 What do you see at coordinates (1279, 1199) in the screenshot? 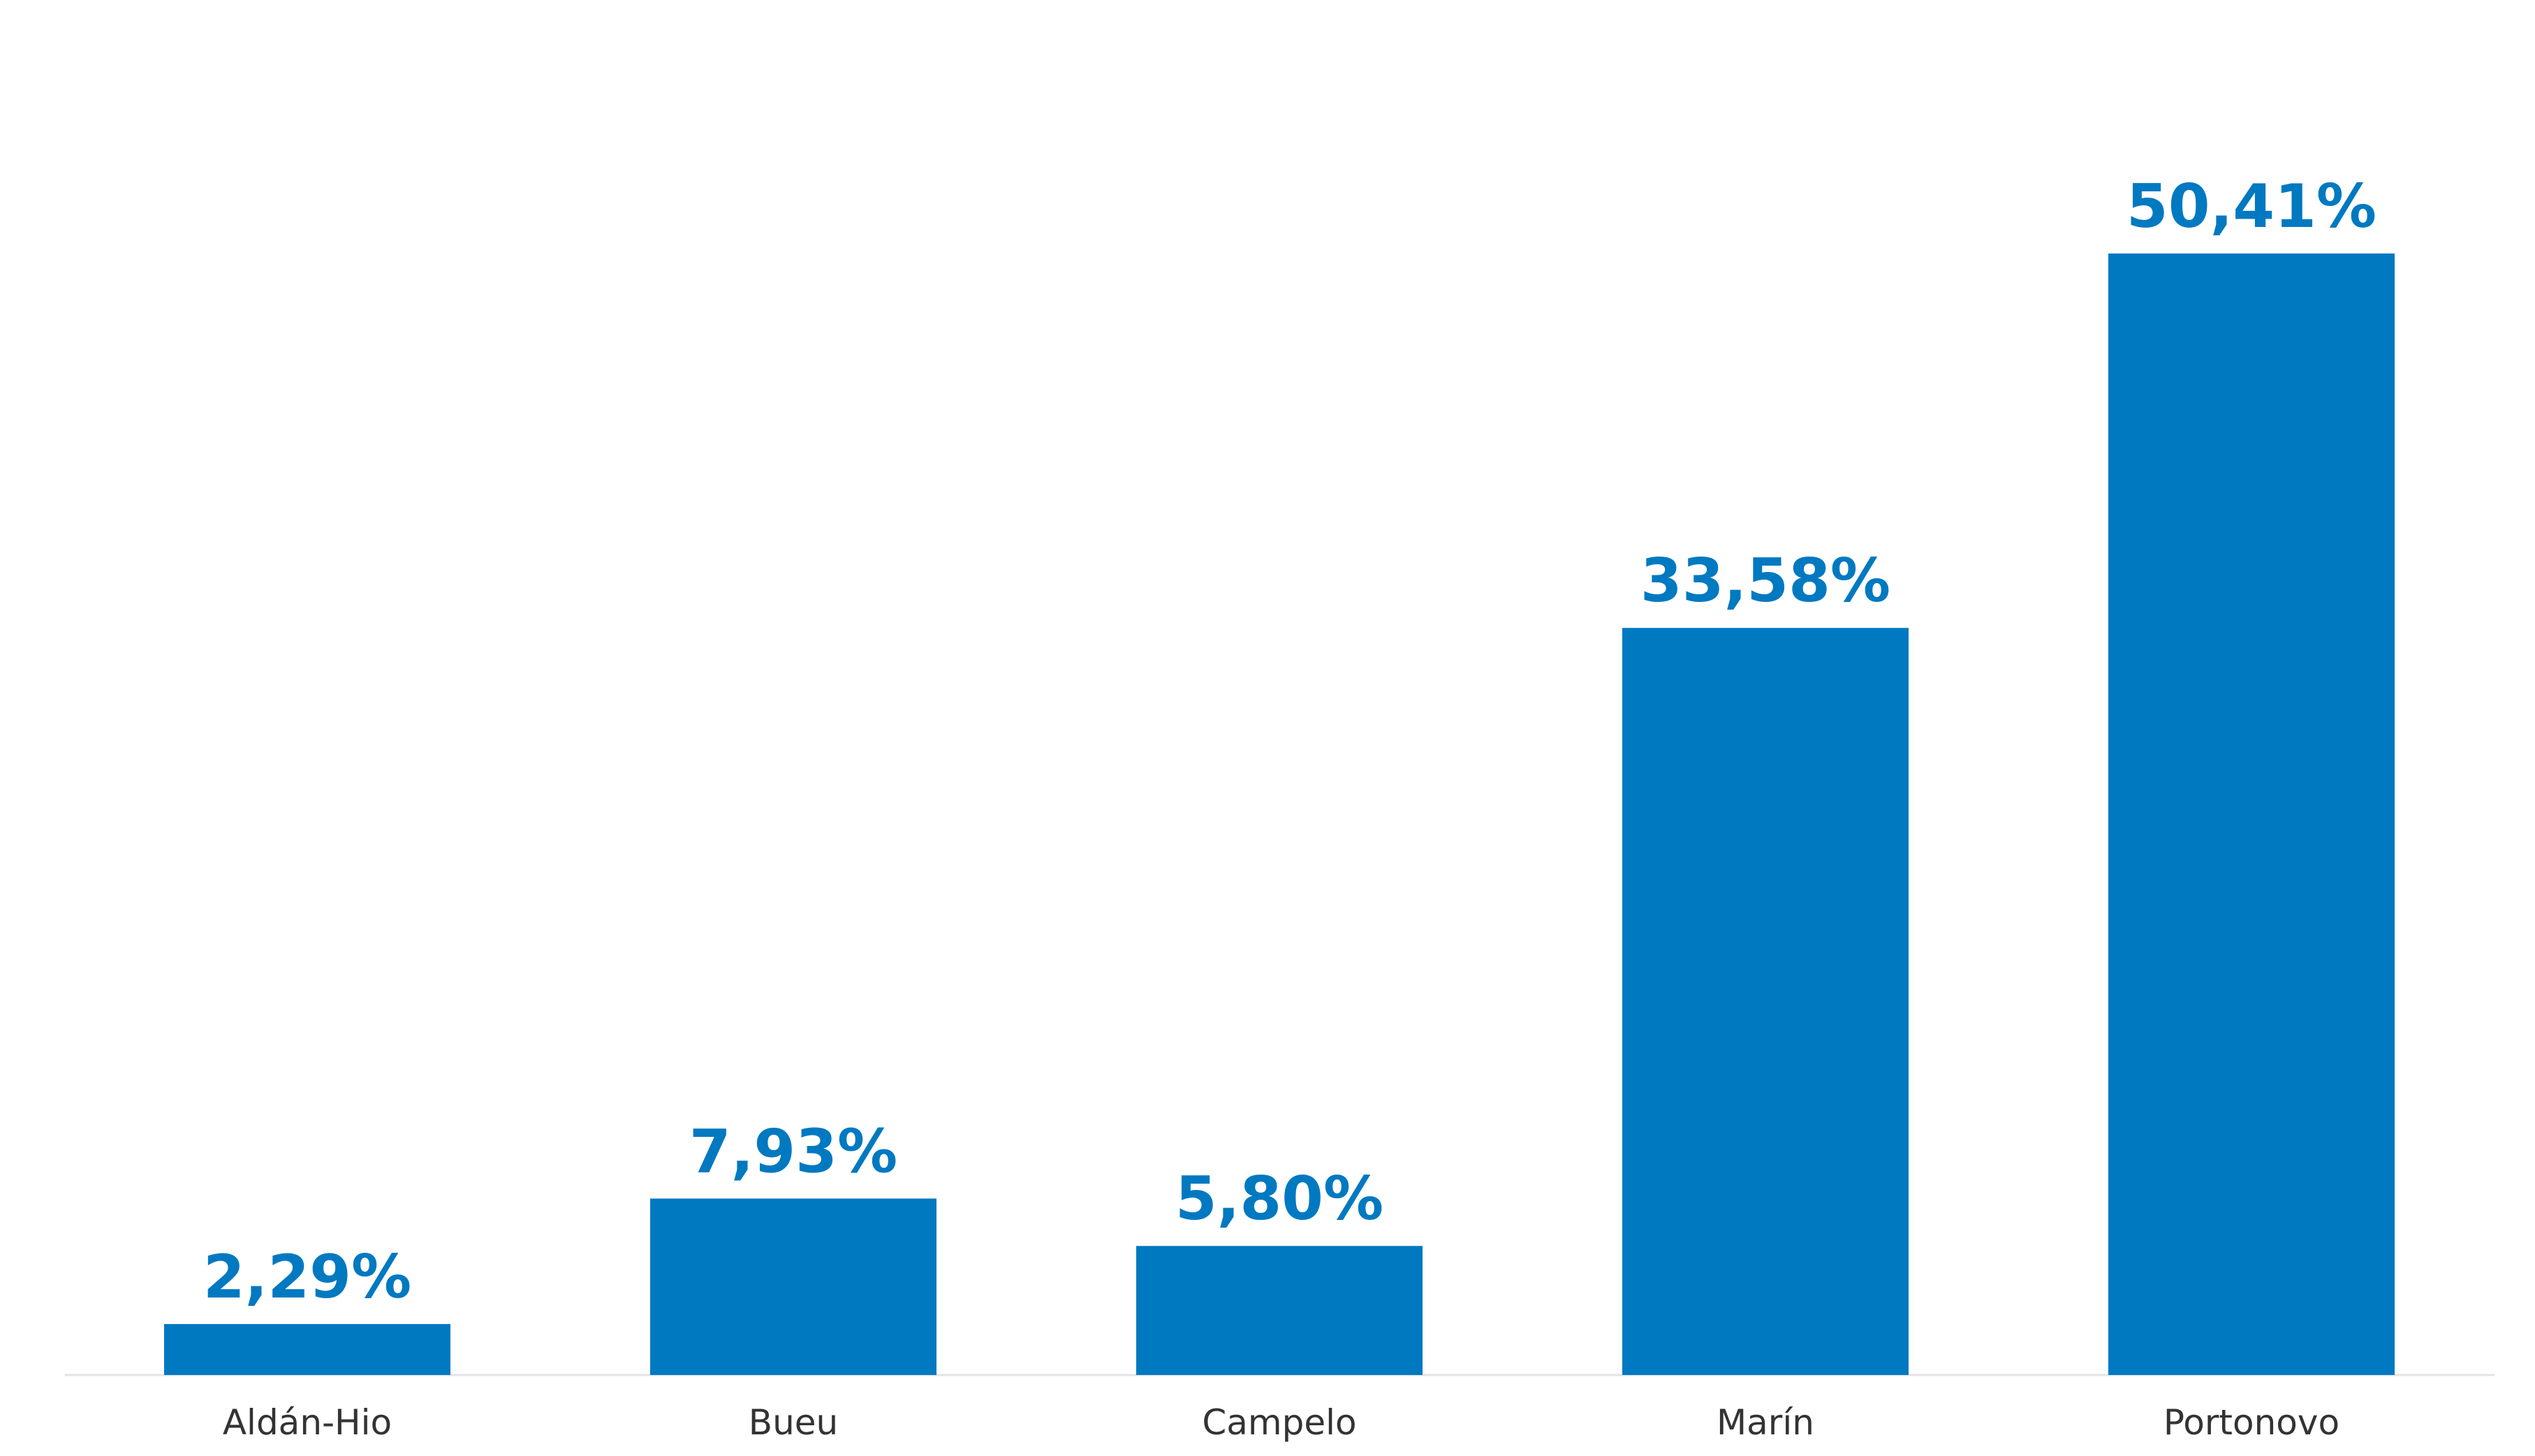
I see `data-label: 5,80%` at bounding box center [1279, 1199].